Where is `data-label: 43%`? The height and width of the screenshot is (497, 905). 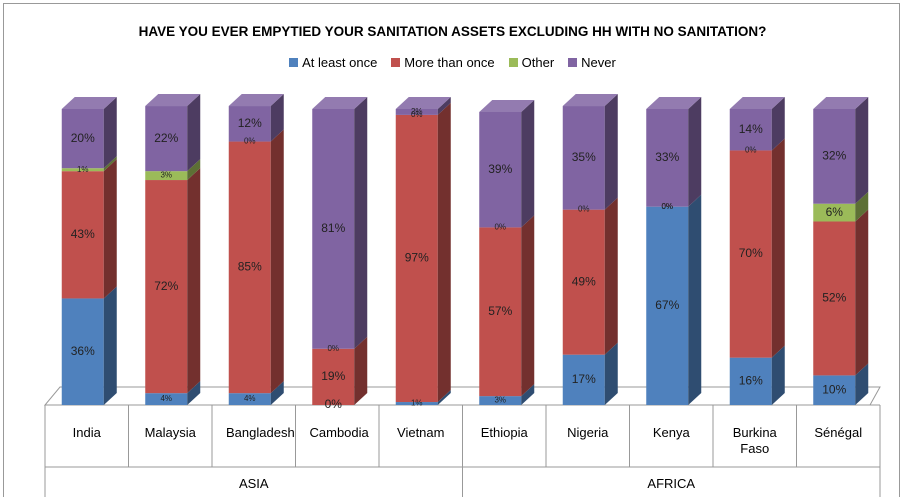
data-label: 43% is located at coordinates (83, 234).